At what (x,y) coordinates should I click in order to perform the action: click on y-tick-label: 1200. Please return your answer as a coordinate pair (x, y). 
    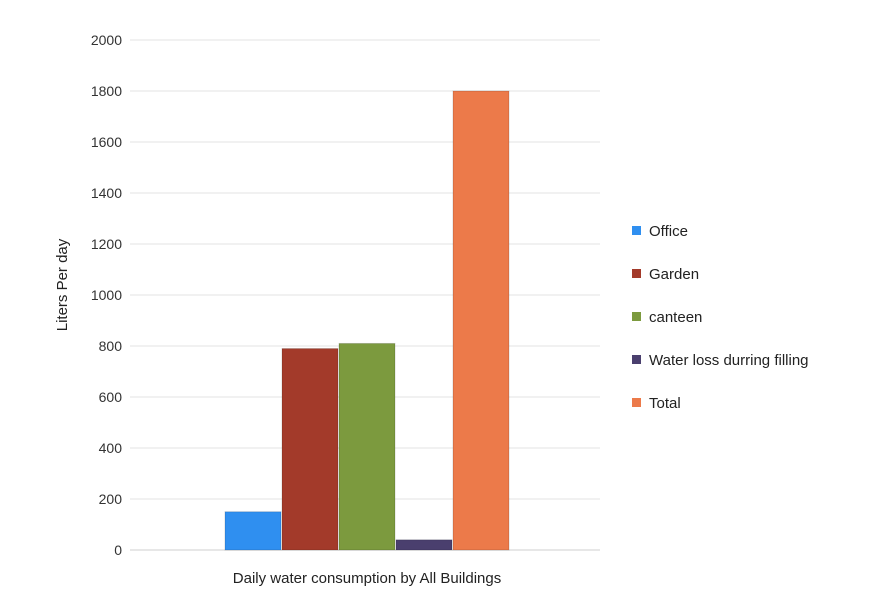
    Looking at the image, I should click on (106, 244).